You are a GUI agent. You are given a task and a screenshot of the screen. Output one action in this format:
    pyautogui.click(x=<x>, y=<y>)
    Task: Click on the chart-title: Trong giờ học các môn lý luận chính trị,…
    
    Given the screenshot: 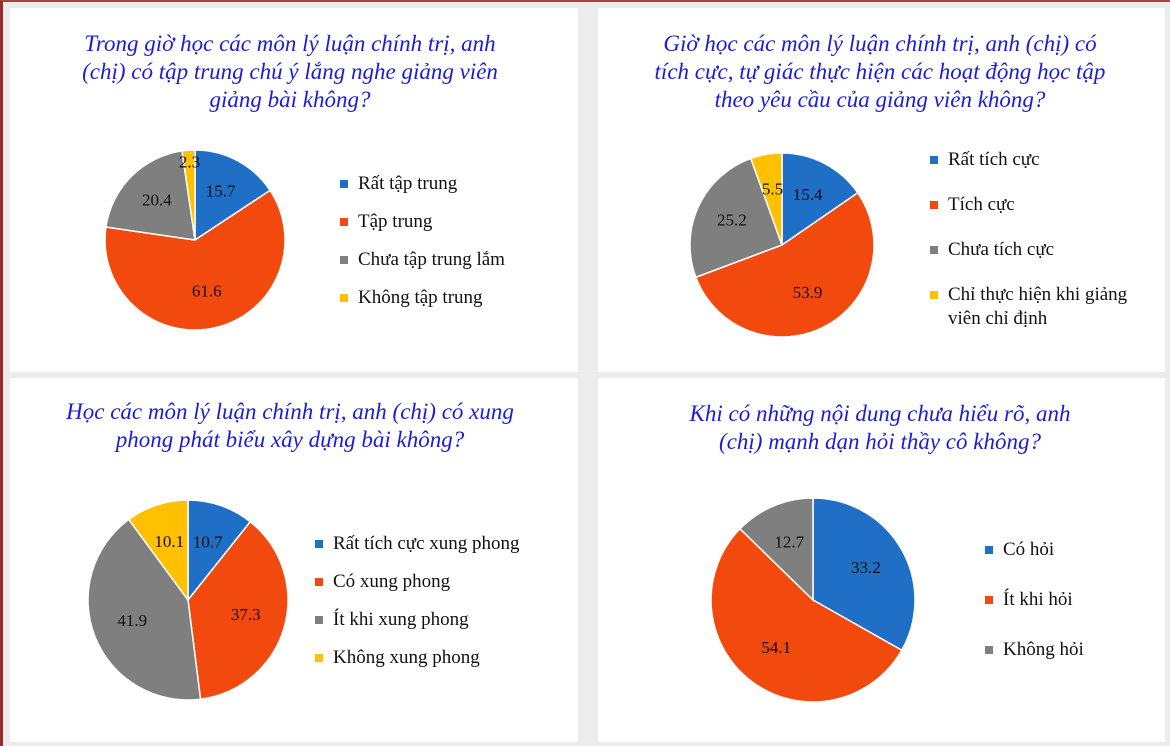 What is the action you would take?
    pyautogui.click(x=290, y=71)
    